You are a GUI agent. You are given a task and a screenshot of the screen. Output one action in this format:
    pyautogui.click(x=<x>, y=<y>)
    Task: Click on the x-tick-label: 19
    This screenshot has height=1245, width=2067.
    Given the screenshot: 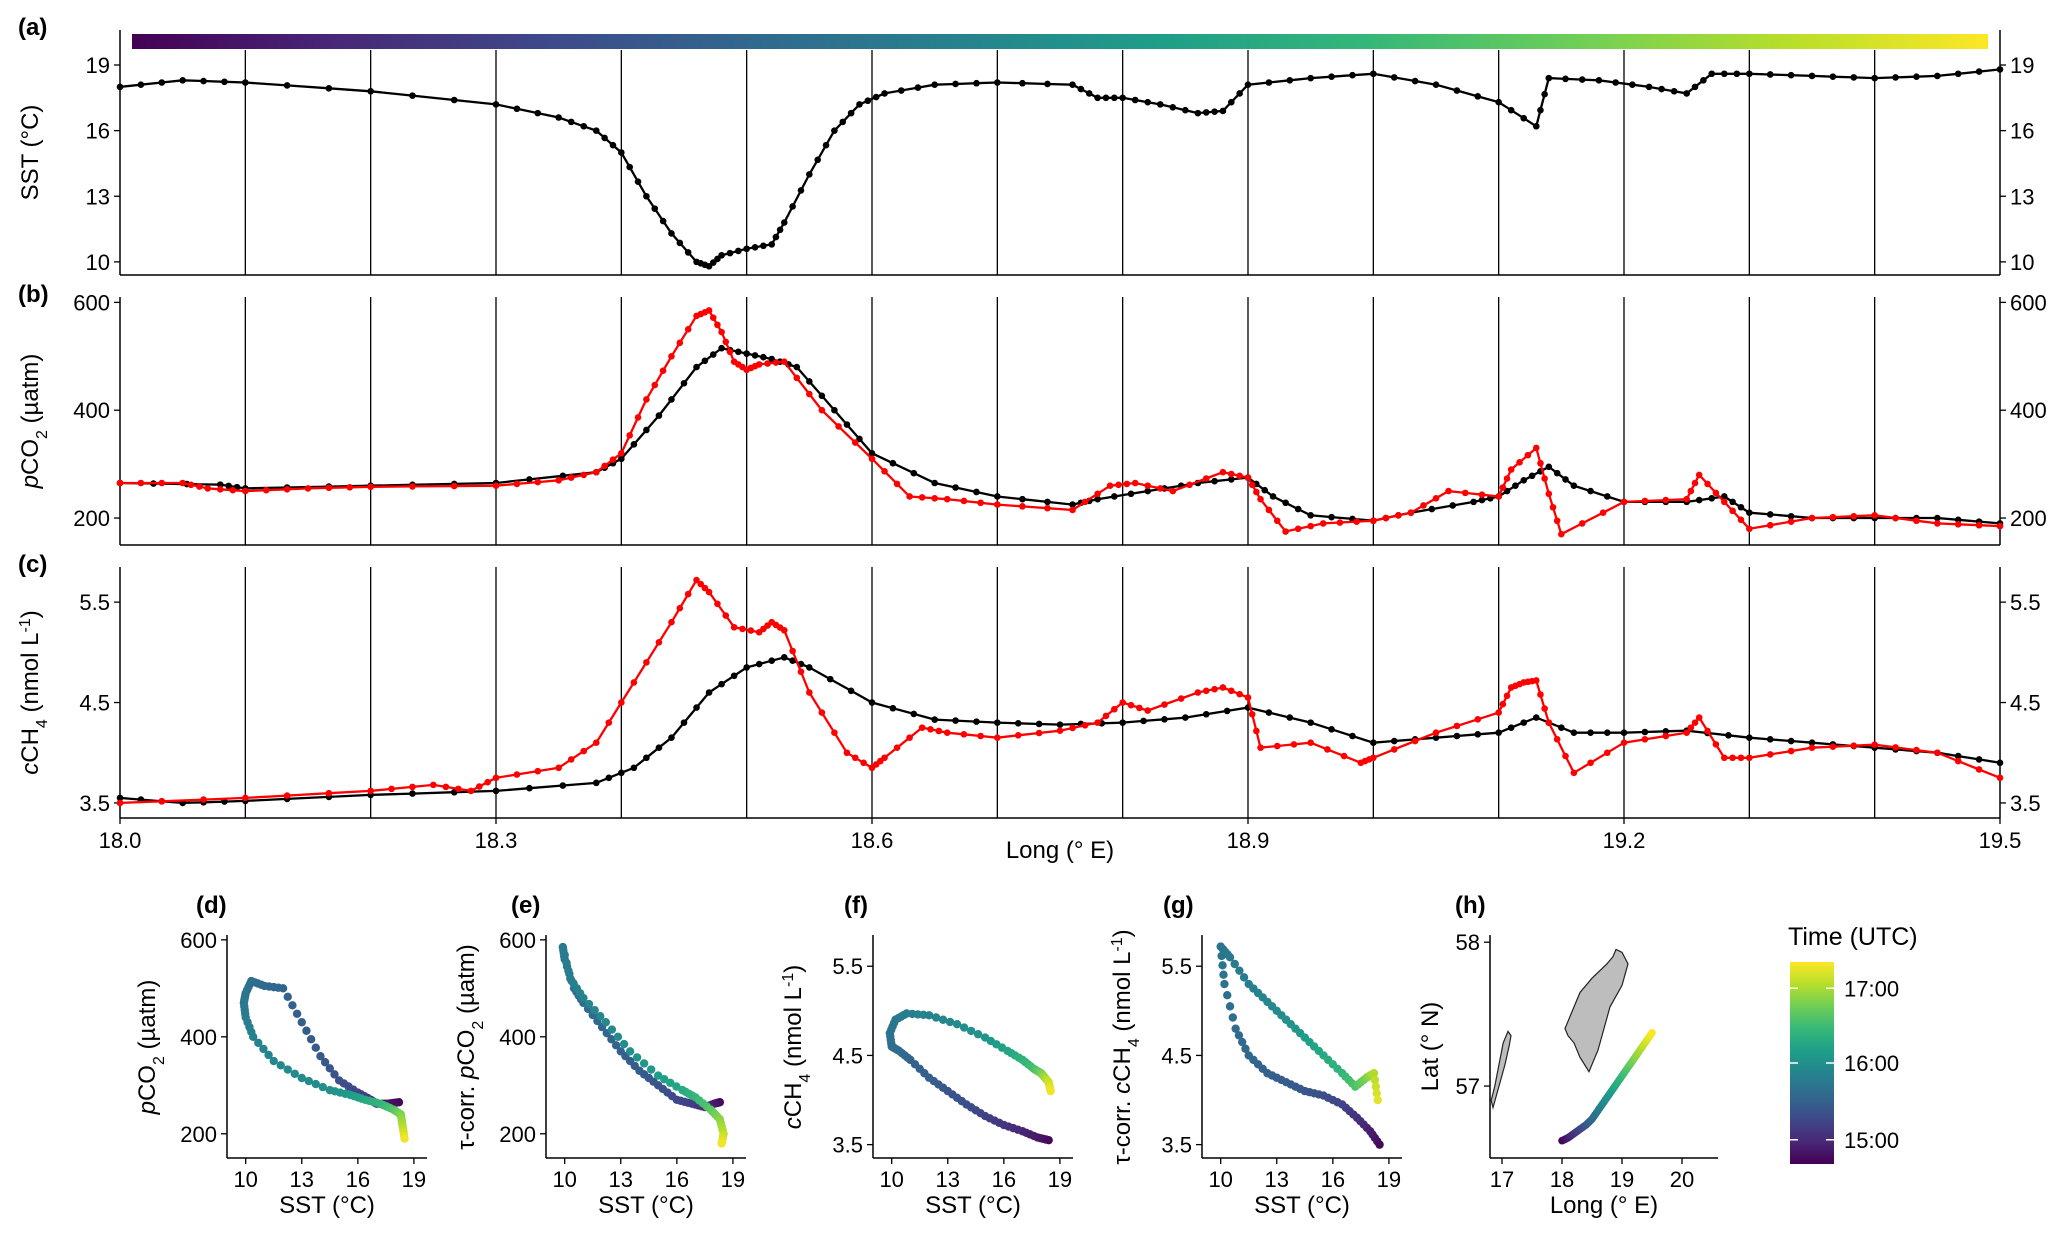 What is the action you would take?
    pyautogui.click(x=1622, y=1179)
    